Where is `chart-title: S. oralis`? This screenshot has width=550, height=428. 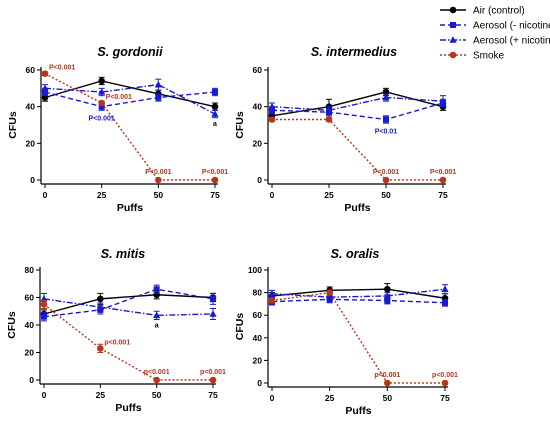 chart-title: S. oralis is located at coordinates (355, 254).